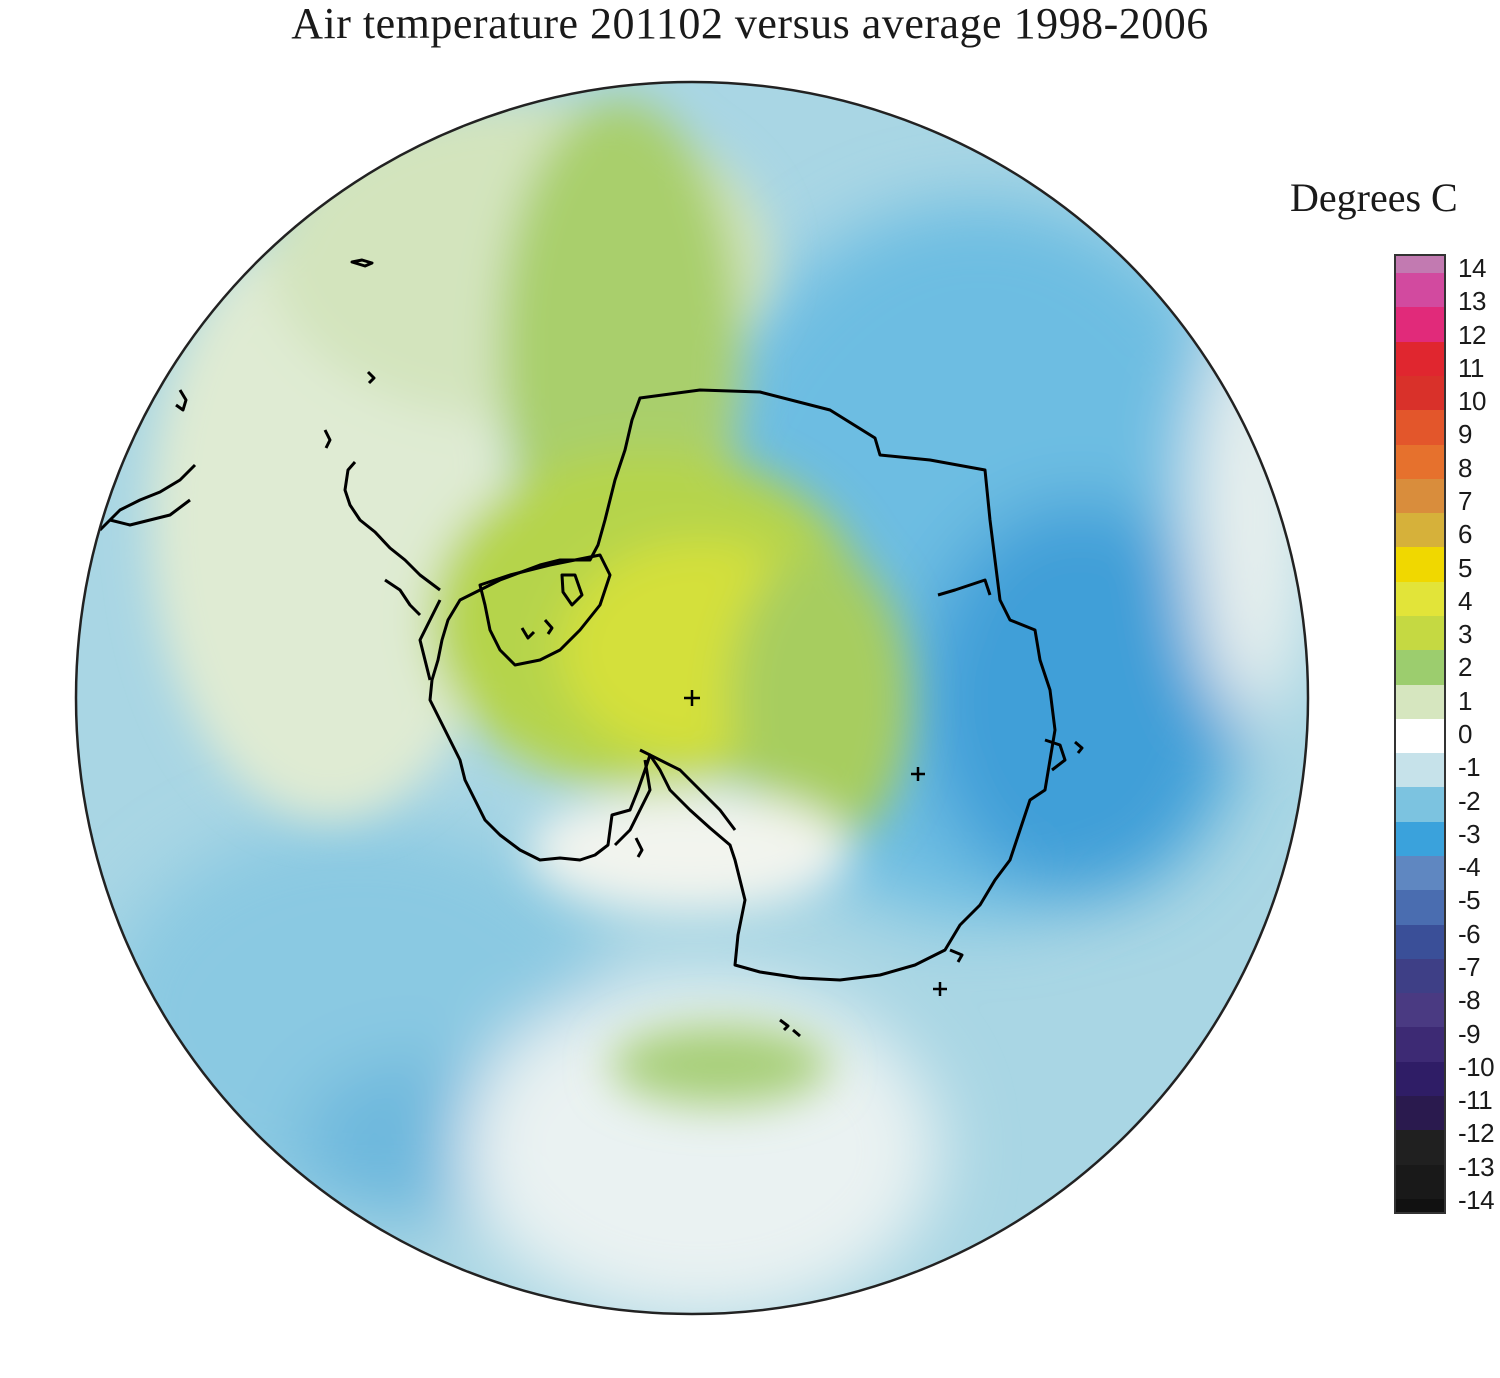 The image size is (1500, 1378). What do you see at coordinates (1471, 367) in the screenshot?
I see `scale-tick-label: 11` at bounding box center [1471, 367].